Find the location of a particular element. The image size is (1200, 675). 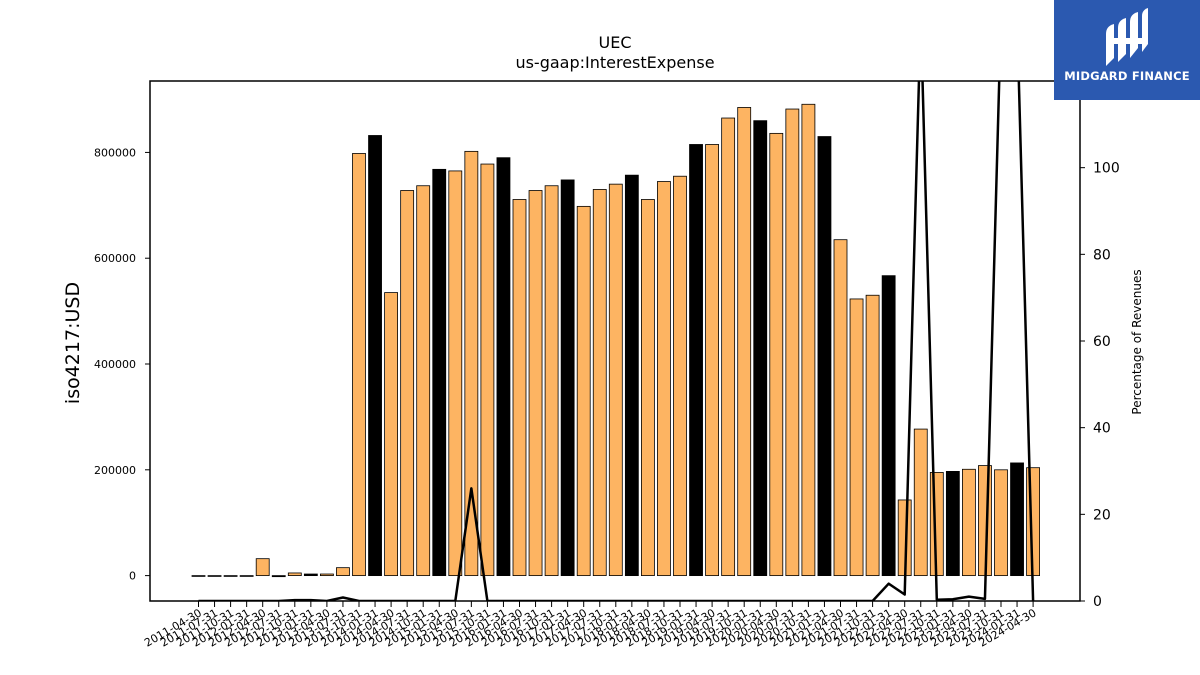

y-tick-label: 600000 is located at coordinates (115, 258).